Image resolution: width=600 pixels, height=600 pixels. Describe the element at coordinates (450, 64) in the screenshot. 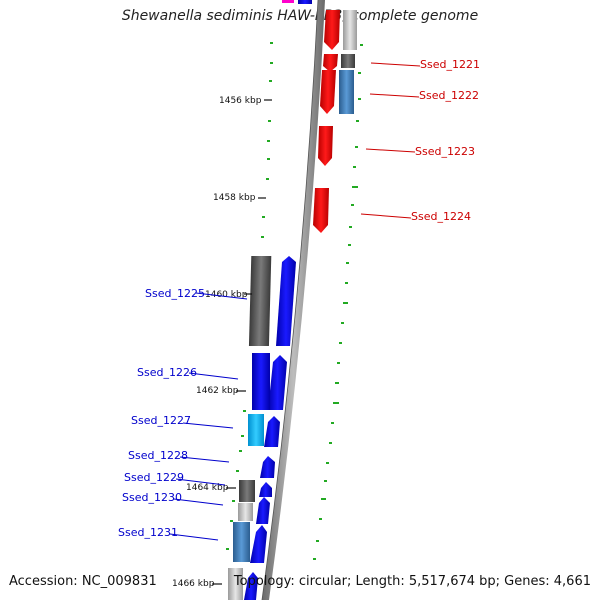

I see `label-ssed-1221: Ssed_1221` at that location.